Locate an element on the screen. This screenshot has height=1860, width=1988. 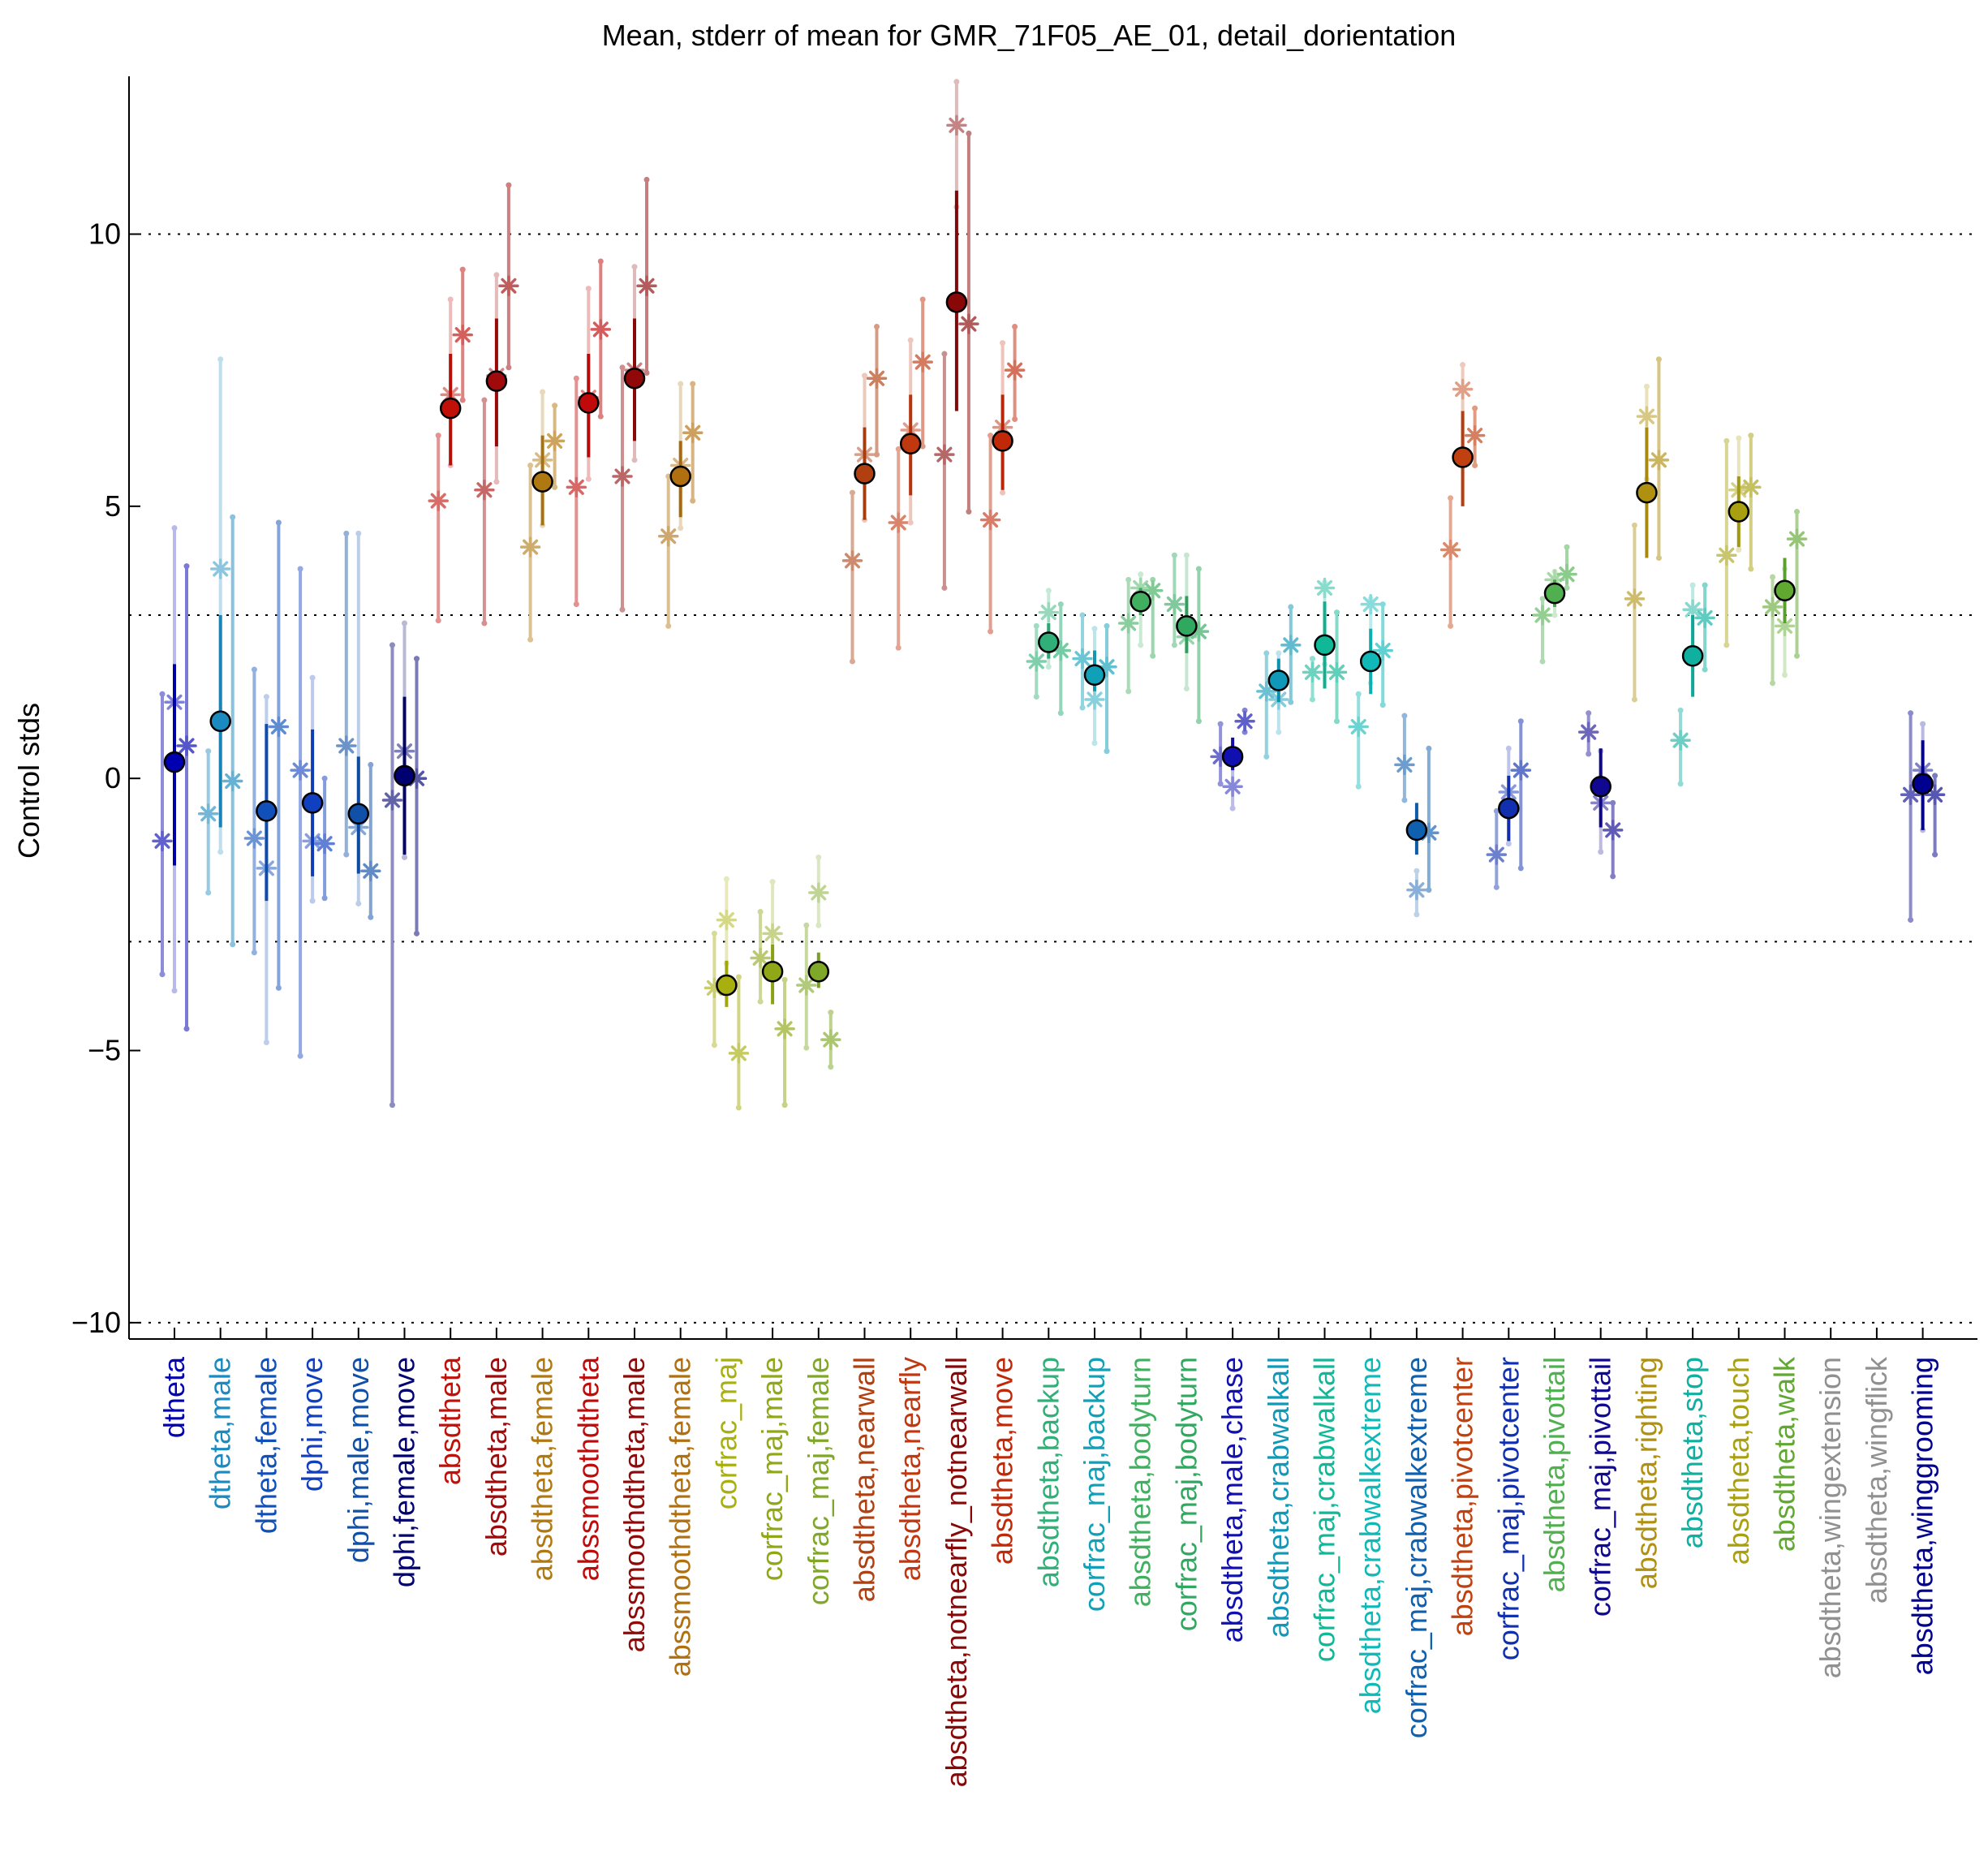
x-tick-label: absdtheta,wingflick is located at coordinates (1876, 1480).